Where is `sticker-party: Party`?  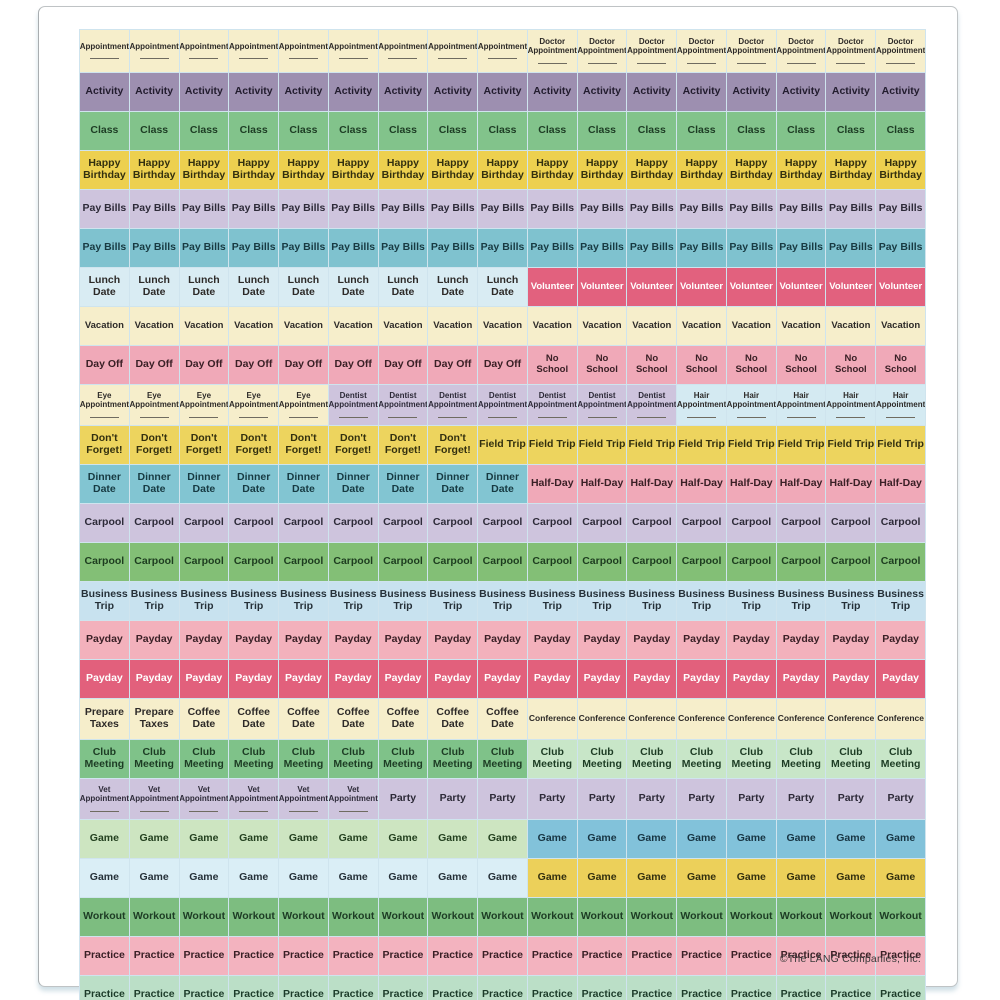 sticker-party: Party is located at coordinates (502, 799).